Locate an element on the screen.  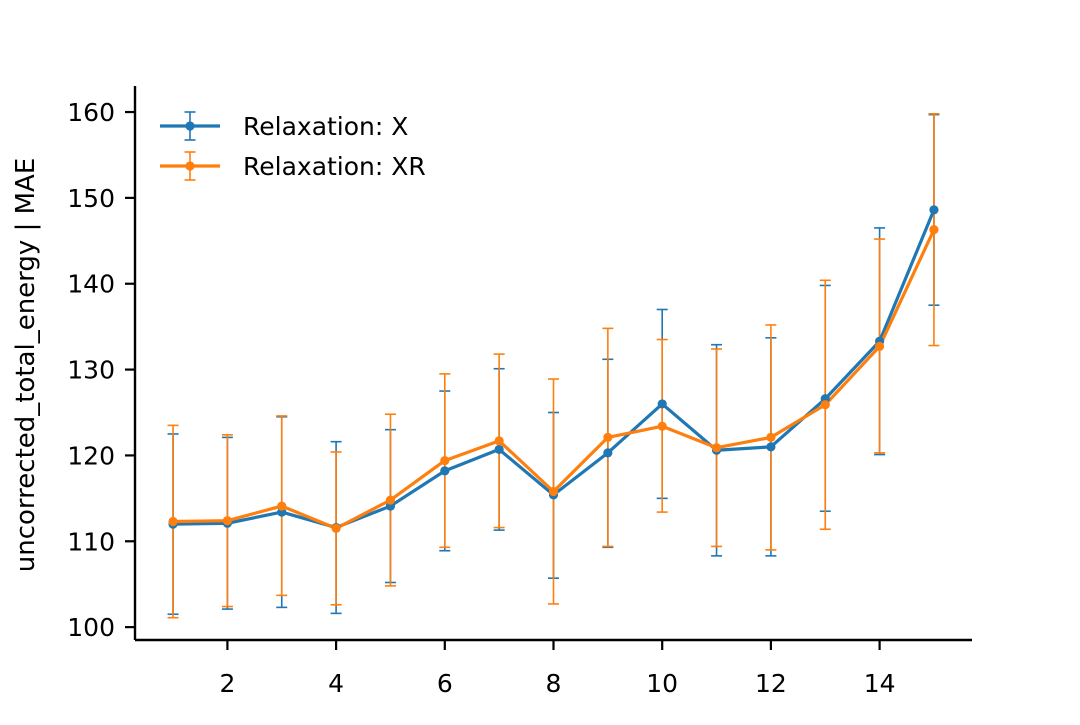
x-tick-label: 14 is located at coordinates (880, 683).